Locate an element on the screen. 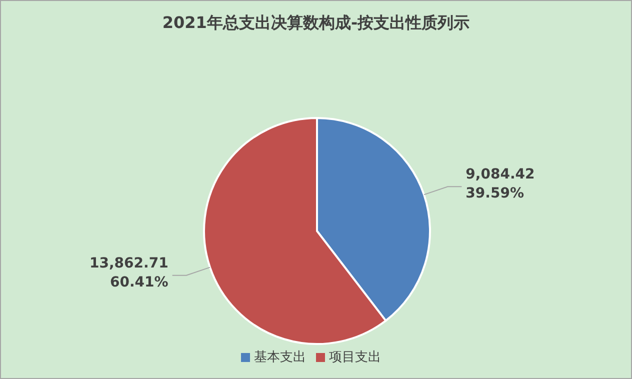 This screenshot has height=379, width=632. data-label: 9,084.42 39.59% is located at coordinates (500, 184).